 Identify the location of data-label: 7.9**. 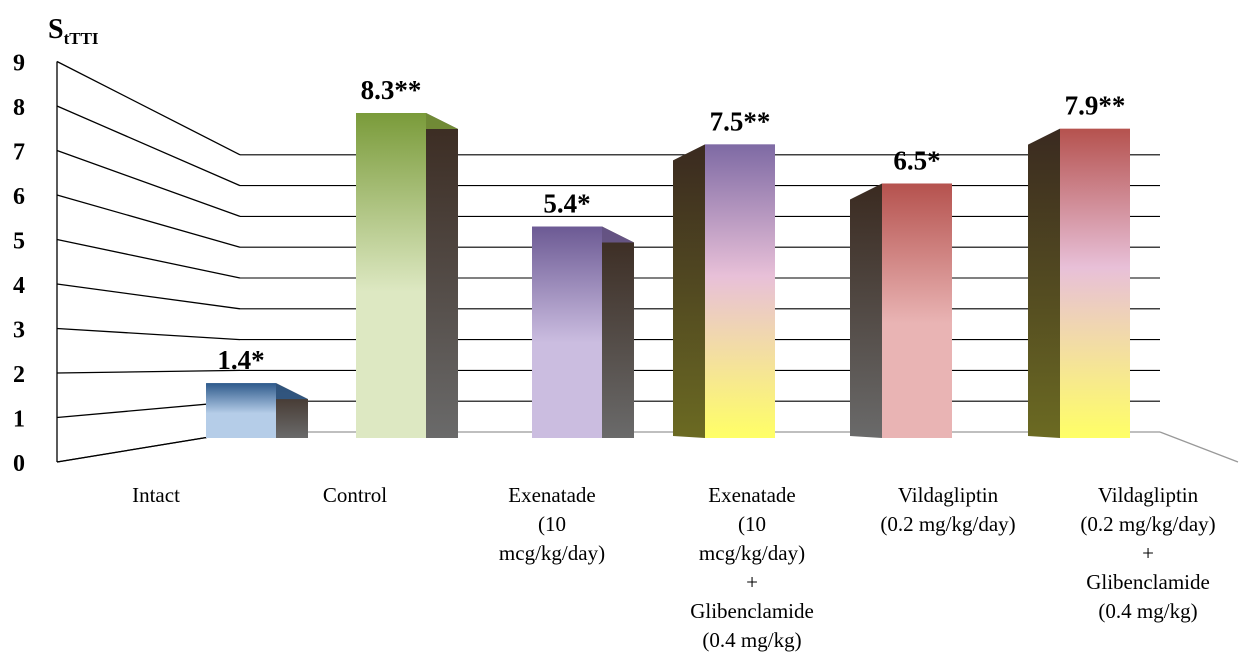
(1095, 106).